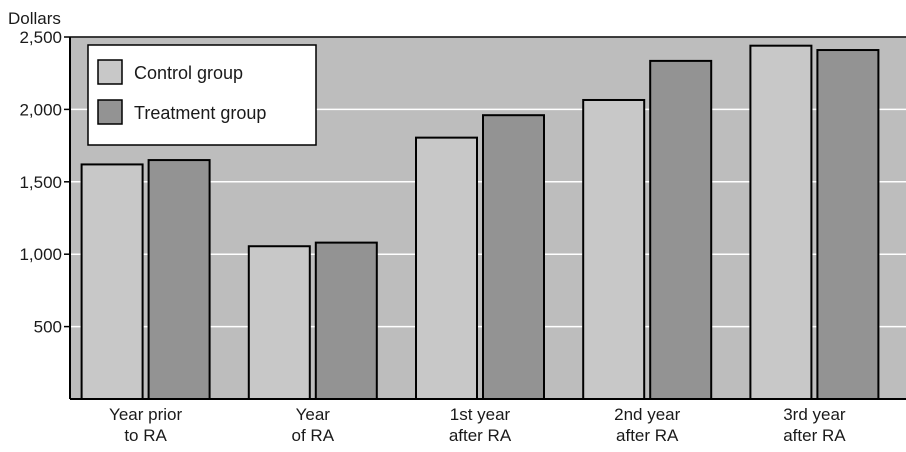 This screenshot has width=906, height=452. I want to click on category-label-1-line-0: Year, so click(313, 414).